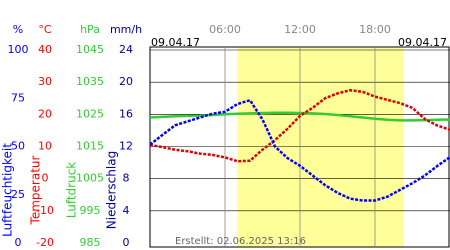 Image resolution: width=450 pixels, height=250 pixels. I want to click on axis-unit: %, so click(18, 29).